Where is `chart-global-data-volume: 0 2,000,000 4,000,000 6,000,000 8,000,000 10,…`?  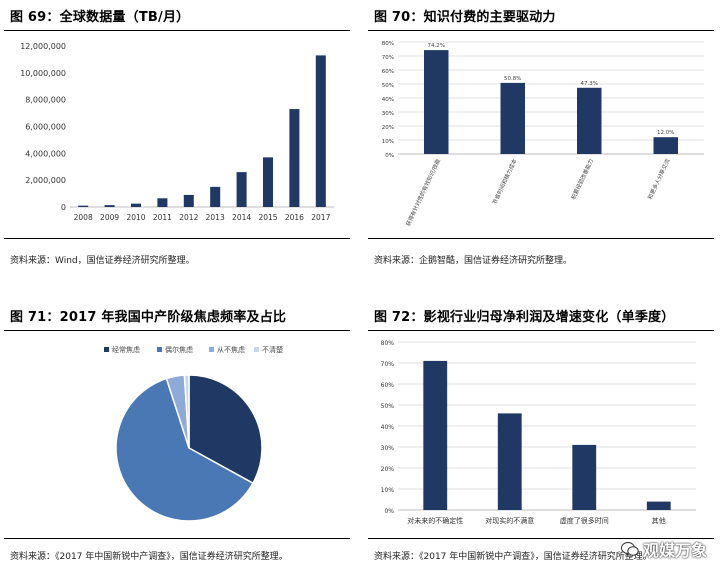 chart-global-data-volume: 0 2,000,000 4,000,000 6,000,000 8,000,000 10,… is located at coordinates (177, 132).